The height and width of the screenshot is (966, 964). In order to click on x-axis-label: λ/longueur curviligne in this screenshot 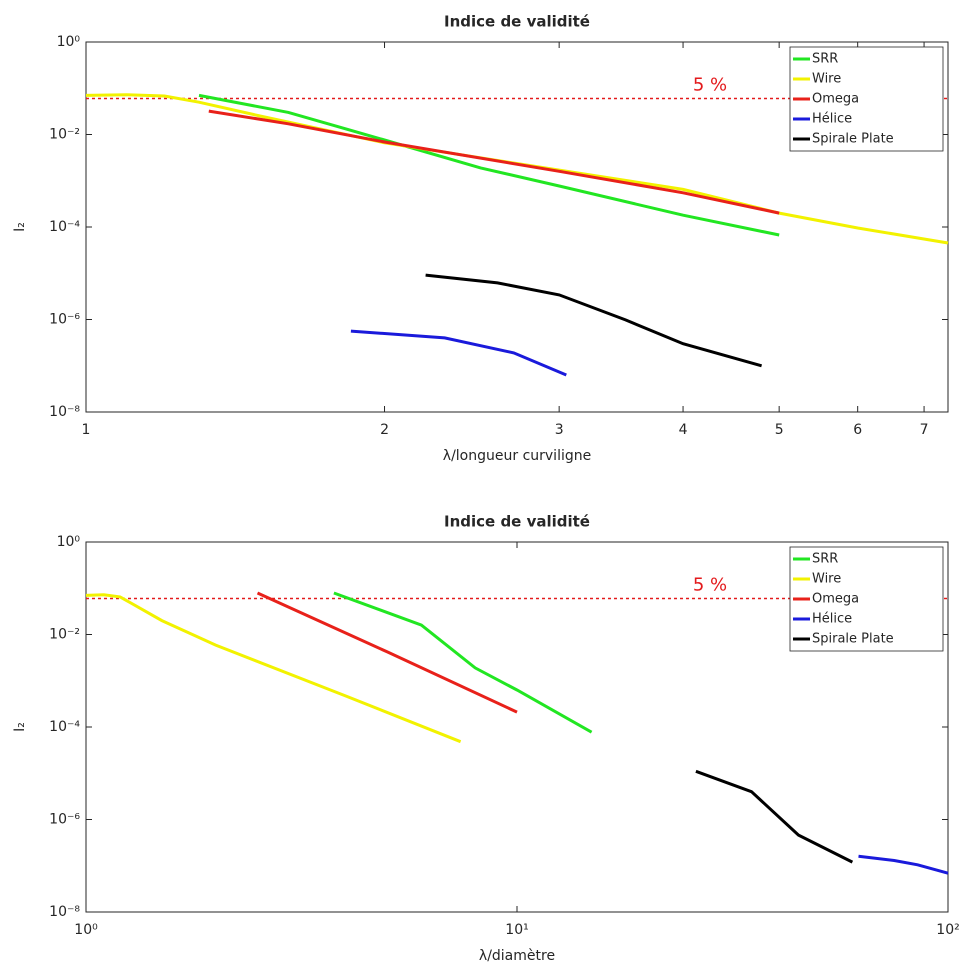, I will do `click(517, 456)`.